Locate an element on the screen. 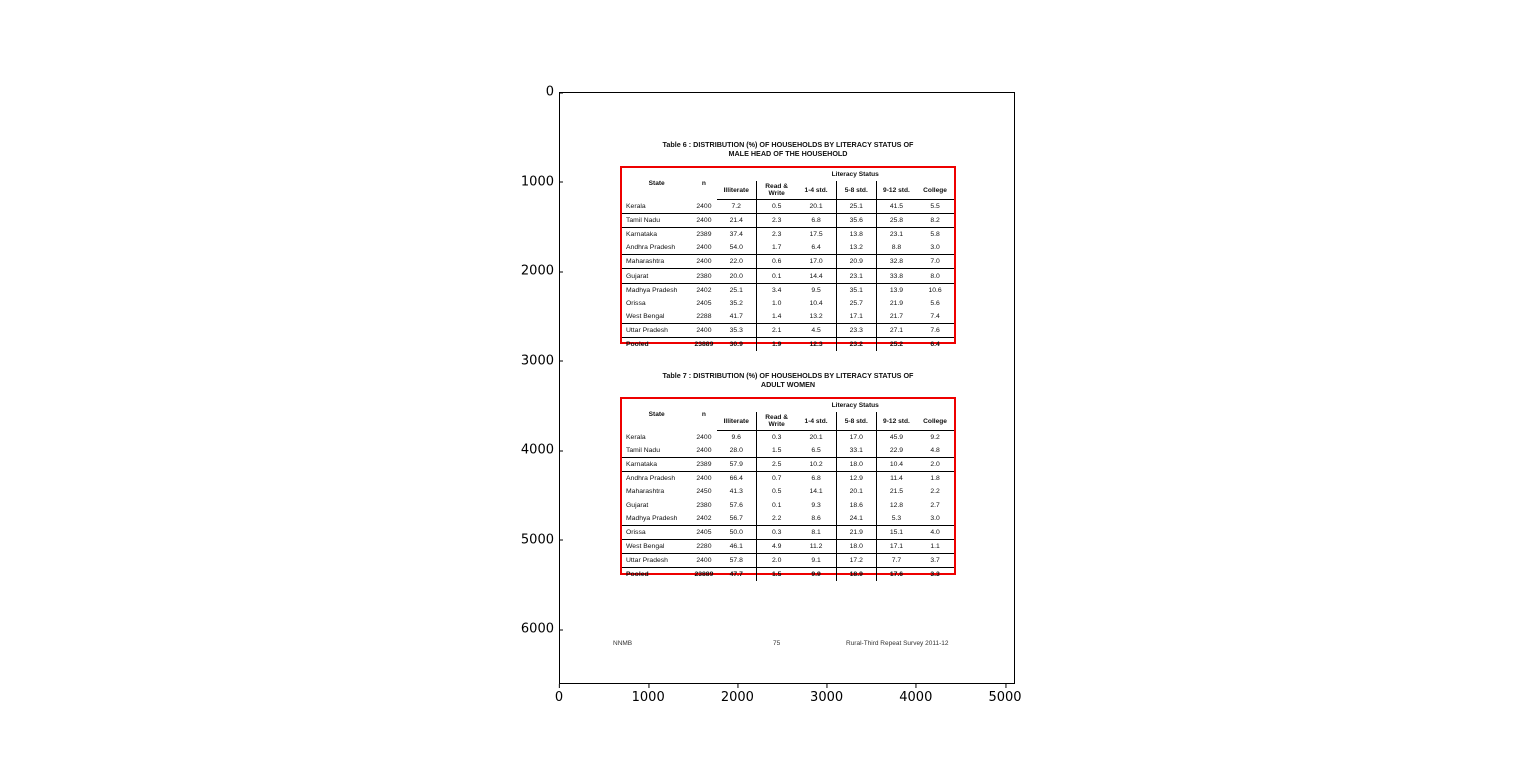  value-cell: 25.7 is located at coordinates (856, 303).